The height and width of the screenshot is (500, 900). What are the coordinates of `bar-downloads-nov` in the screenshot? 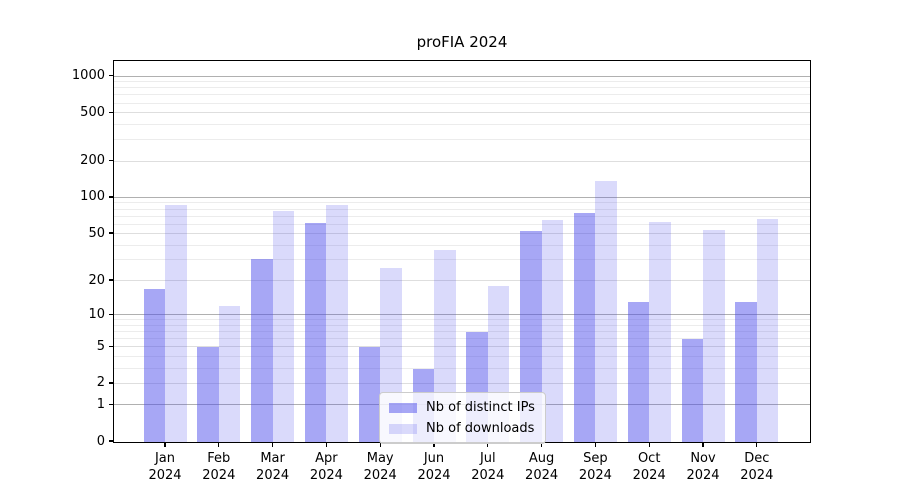 It's located at (714, 336).